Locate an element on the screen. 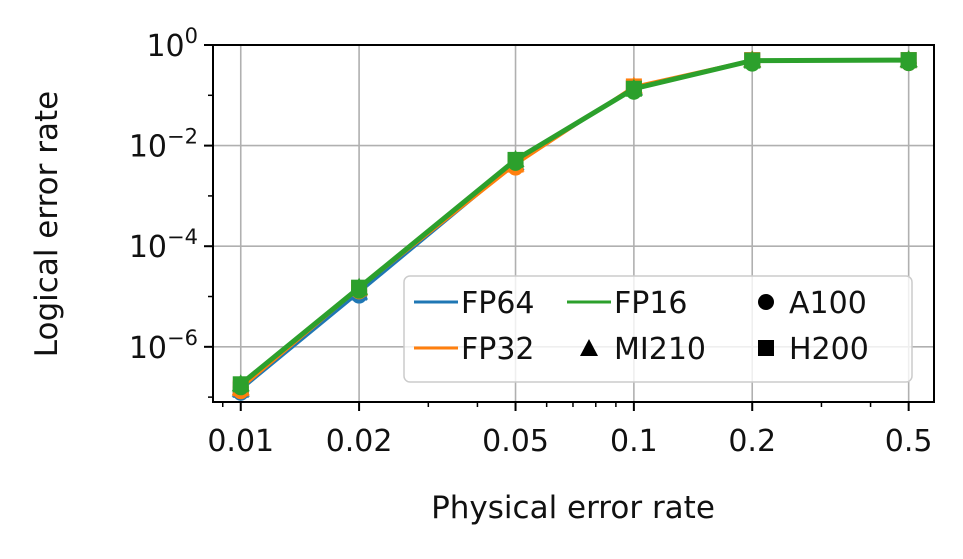 The width and height of the screenshot is (963, 559). legend-fp64-label: FP64 is located at coordinates (498, 303).